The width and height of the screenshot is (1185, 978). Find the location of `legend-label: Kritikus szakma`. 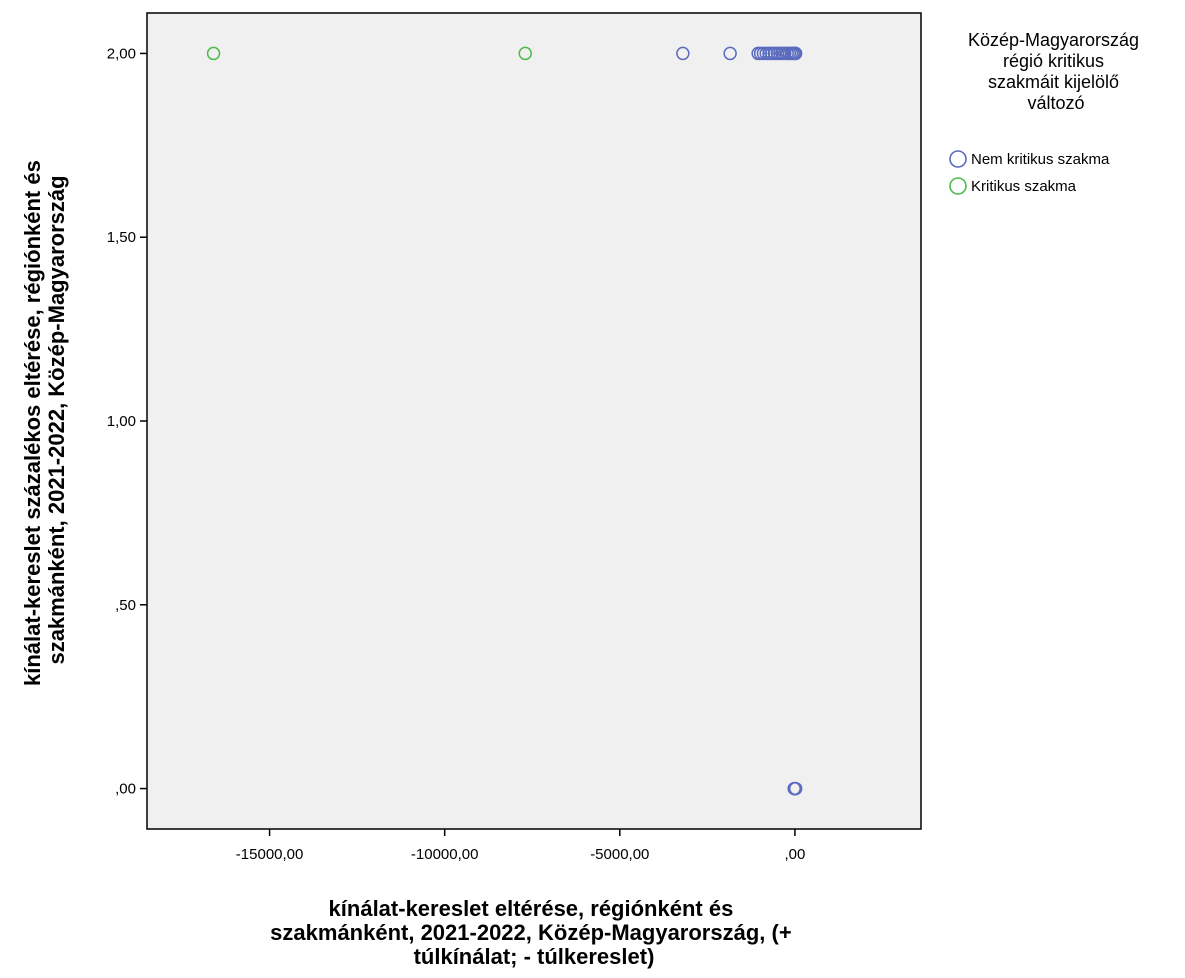

legend-label: Kritikus szakma is located at coordinates (1024, 186).